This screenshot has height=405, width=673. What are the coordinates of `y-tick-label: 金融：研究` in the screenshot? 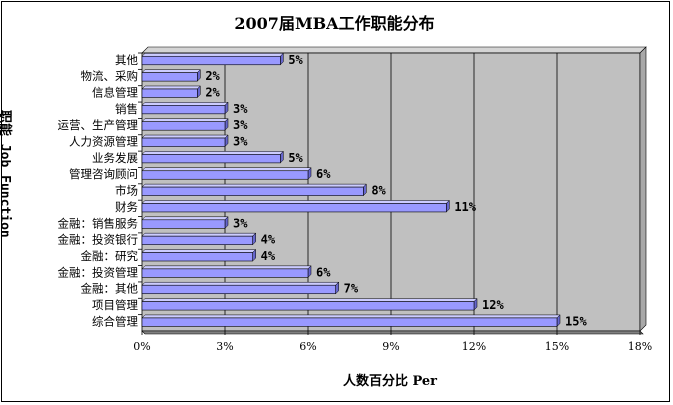 It's located at (110, 256).